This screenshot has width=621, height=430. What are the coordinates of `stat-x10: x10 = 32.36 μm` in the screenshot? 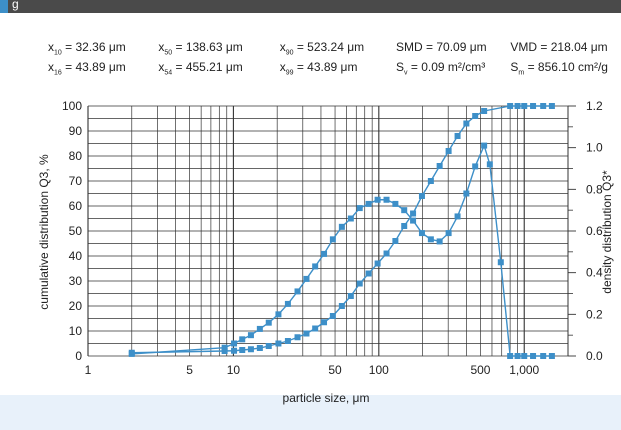 It's located at (87, 48).